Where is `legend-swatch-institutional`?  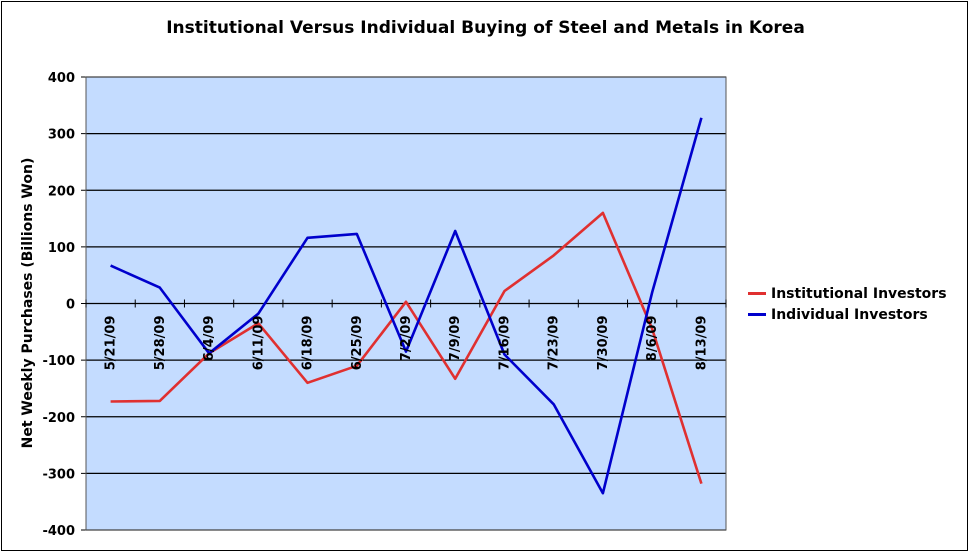
legend-swatch-institutional is located at coordinates (757, 293).